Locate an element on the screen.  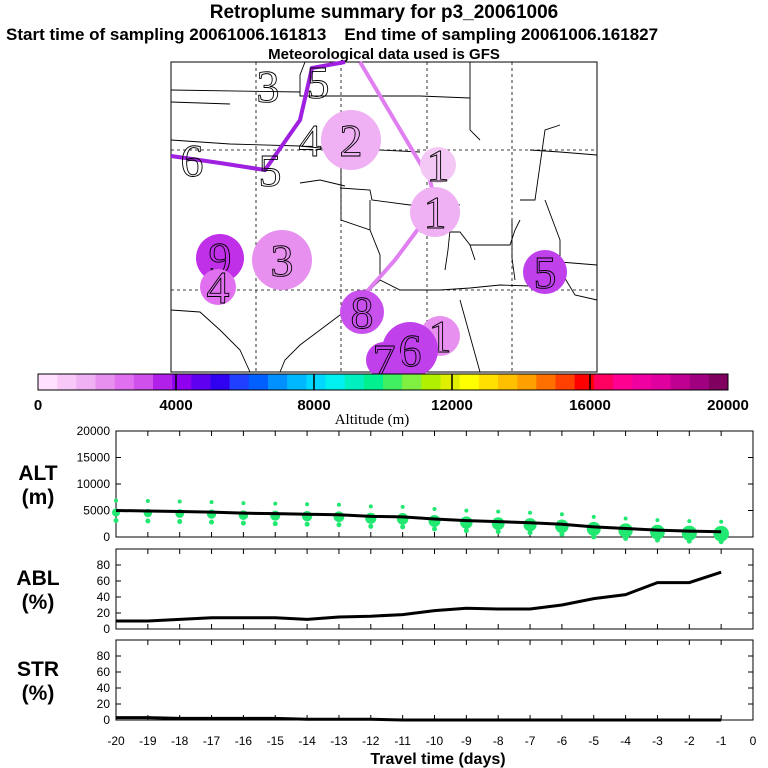
colorbar-frame is located at coordinates (383, 382).